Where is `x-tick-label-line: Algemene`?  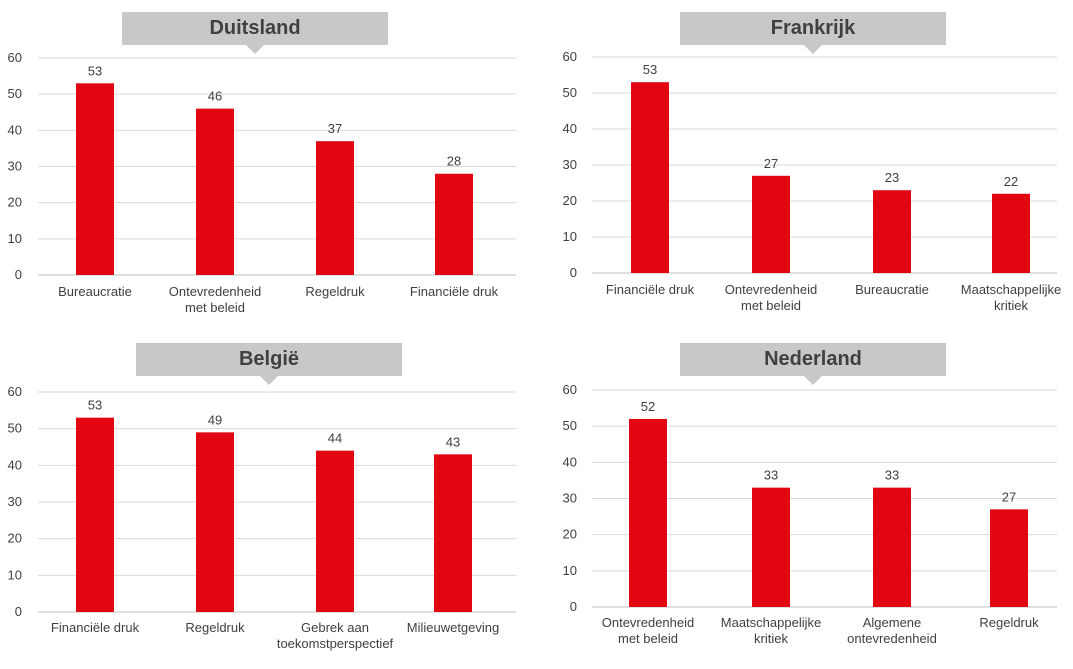
x-tick-label-line: Algemene is located at coordinates (892, 622).